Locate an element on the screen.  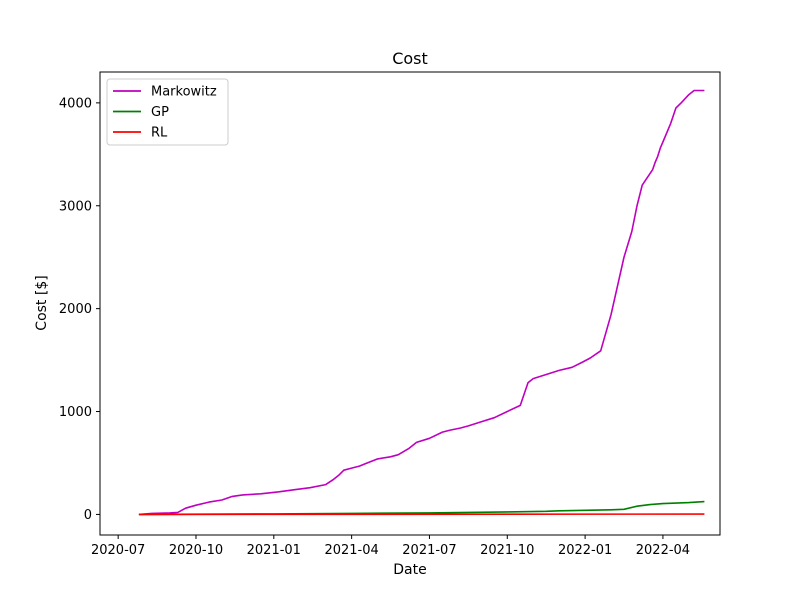
x-tick-label: 2020-07 is located at coordinates (118, 550).